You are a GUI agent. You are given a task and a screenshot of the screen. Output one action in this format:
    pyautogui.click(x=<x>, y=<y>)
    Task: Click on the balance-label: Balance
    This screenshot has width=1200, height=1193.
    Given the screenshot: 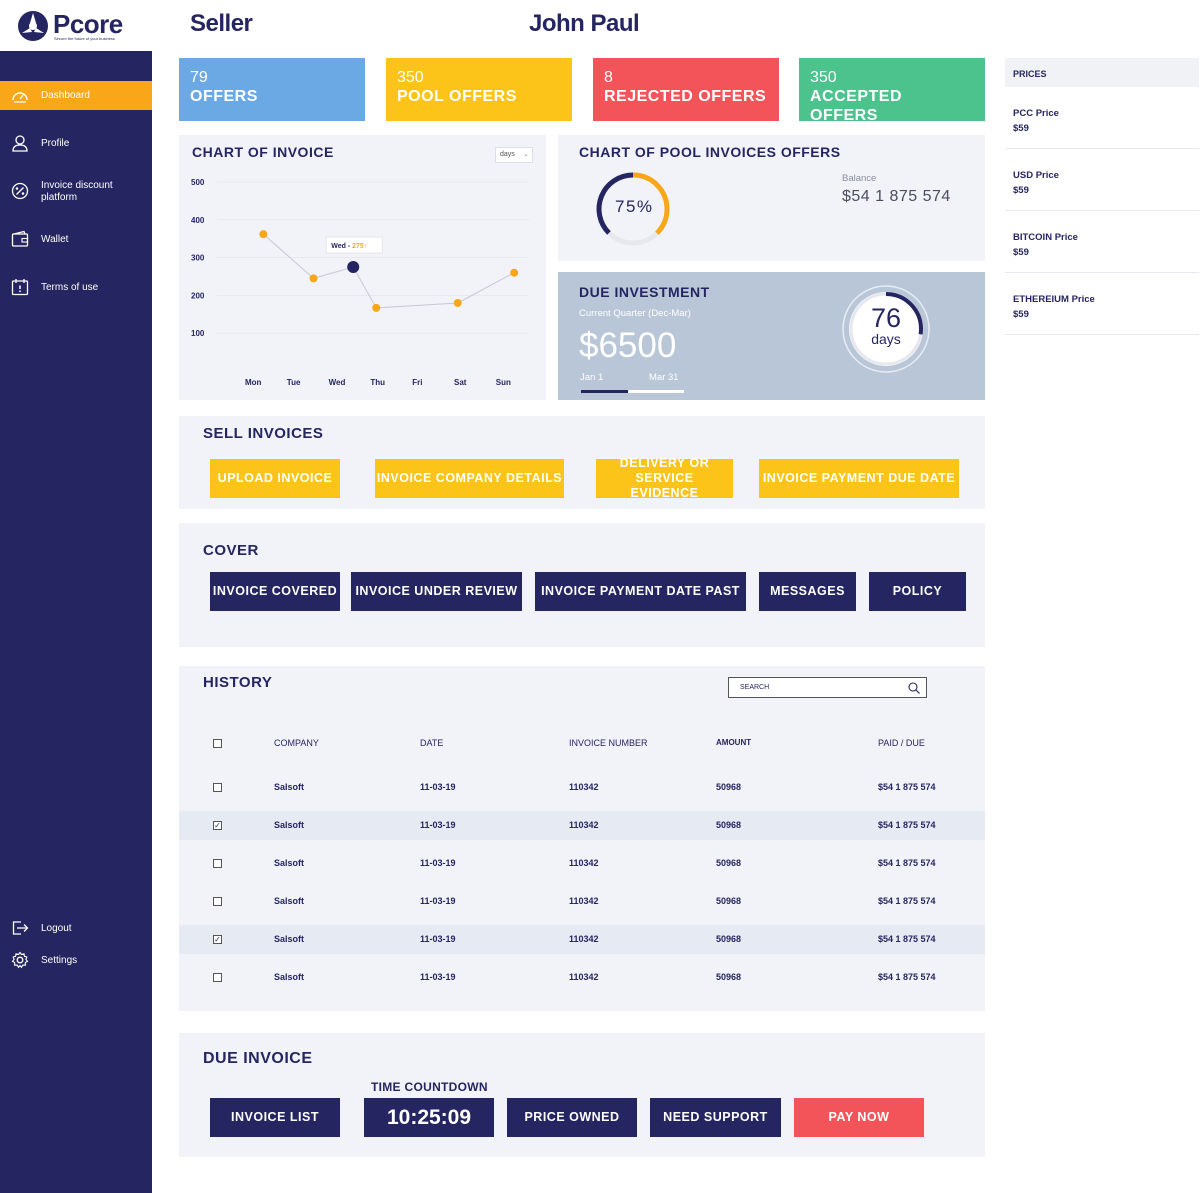 What is the action you would take?
    pyautogui.click(x=859, y=178)
    